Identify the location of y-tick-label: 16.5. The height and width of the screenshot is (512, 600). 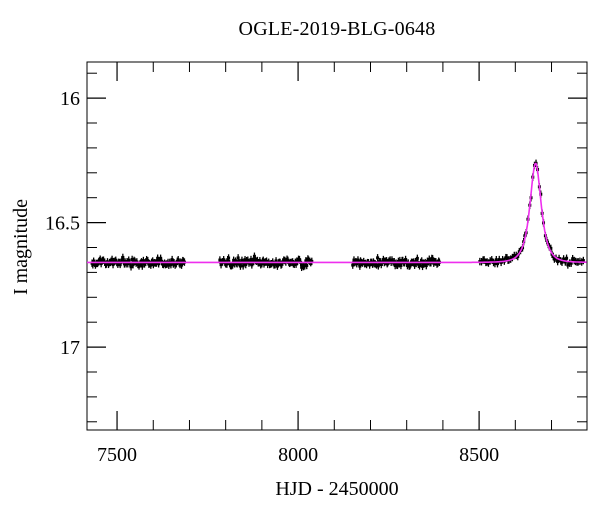
(62, 224).